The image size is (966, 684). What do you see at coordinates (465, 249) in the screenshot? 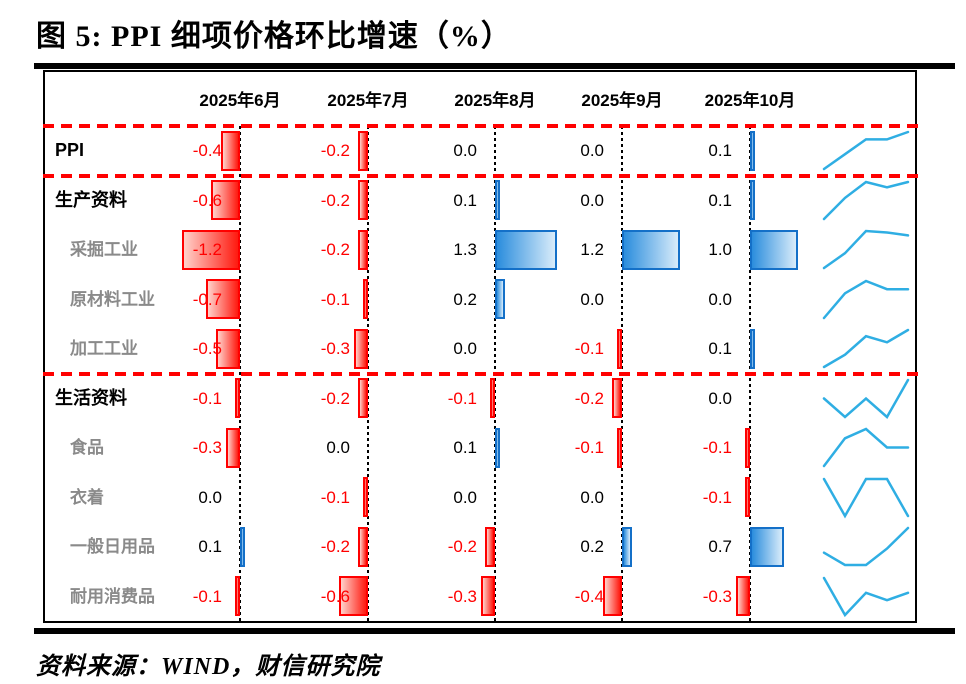
I see `value-cell: 1.3` at bounding box center [465, 249].